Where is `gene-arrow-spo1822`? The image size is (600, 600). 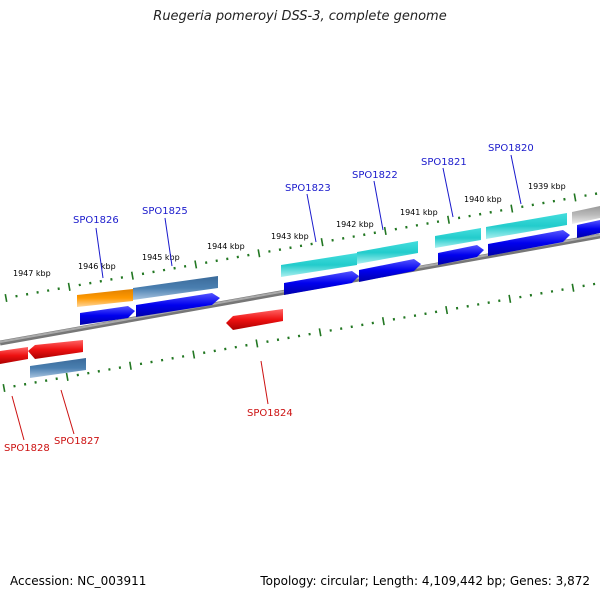 gene-arrow-spo1822 is located at coordinates (390, 270).